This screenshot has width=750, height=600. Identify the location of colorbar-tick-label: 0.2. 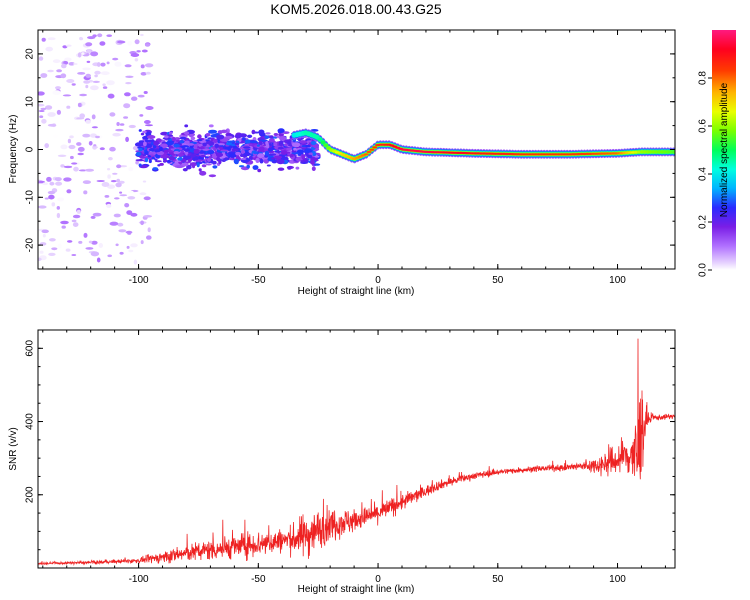
(703, 222).